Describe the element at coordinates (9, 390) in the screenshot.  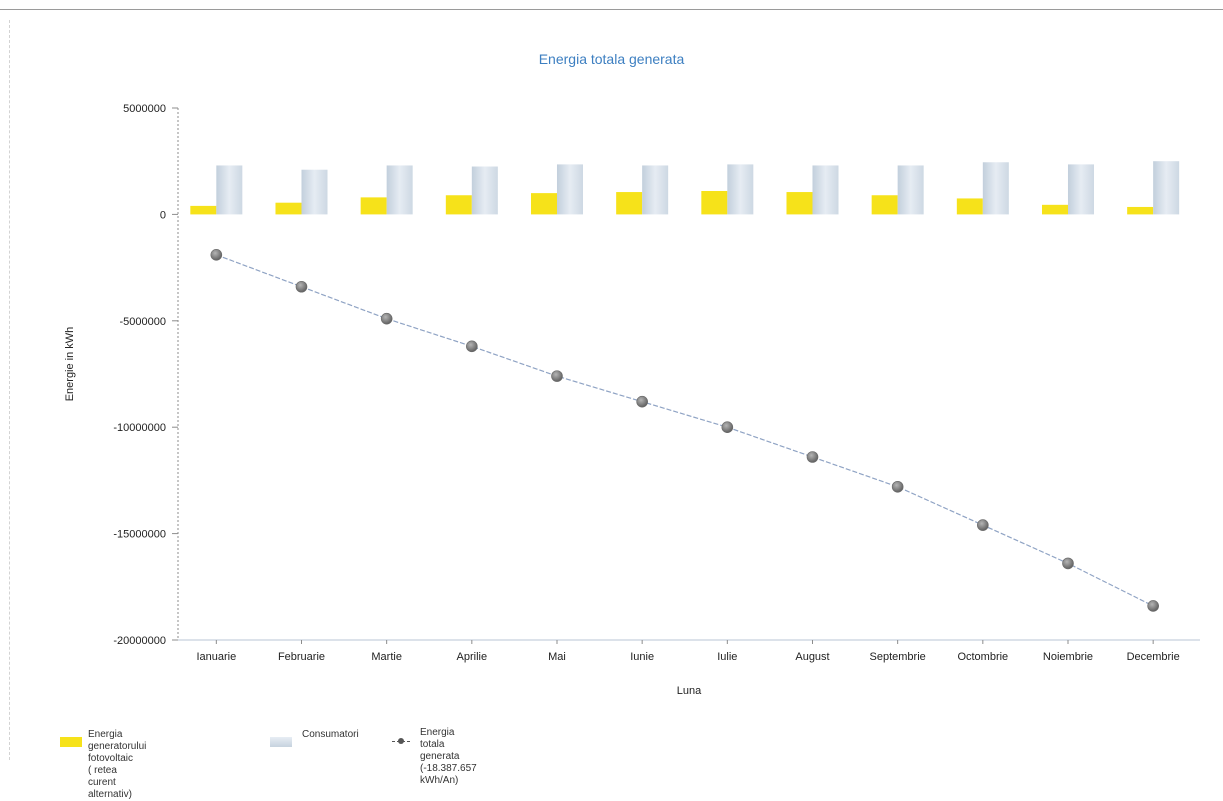
I see `left-border` at that location.